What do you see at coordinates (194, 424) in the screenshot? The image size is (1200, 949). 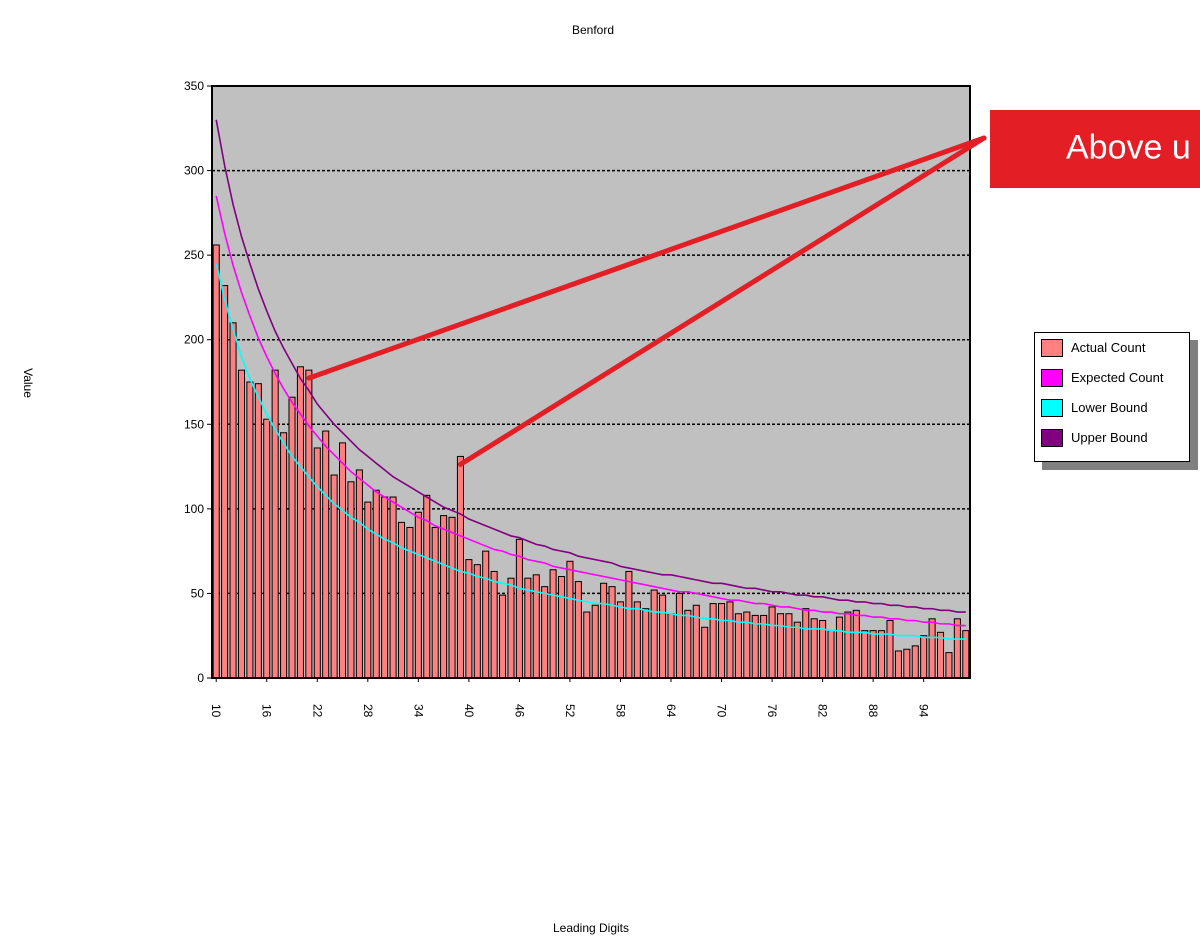 I see `y-tick-label: 150` at bounding box center [194, 424].